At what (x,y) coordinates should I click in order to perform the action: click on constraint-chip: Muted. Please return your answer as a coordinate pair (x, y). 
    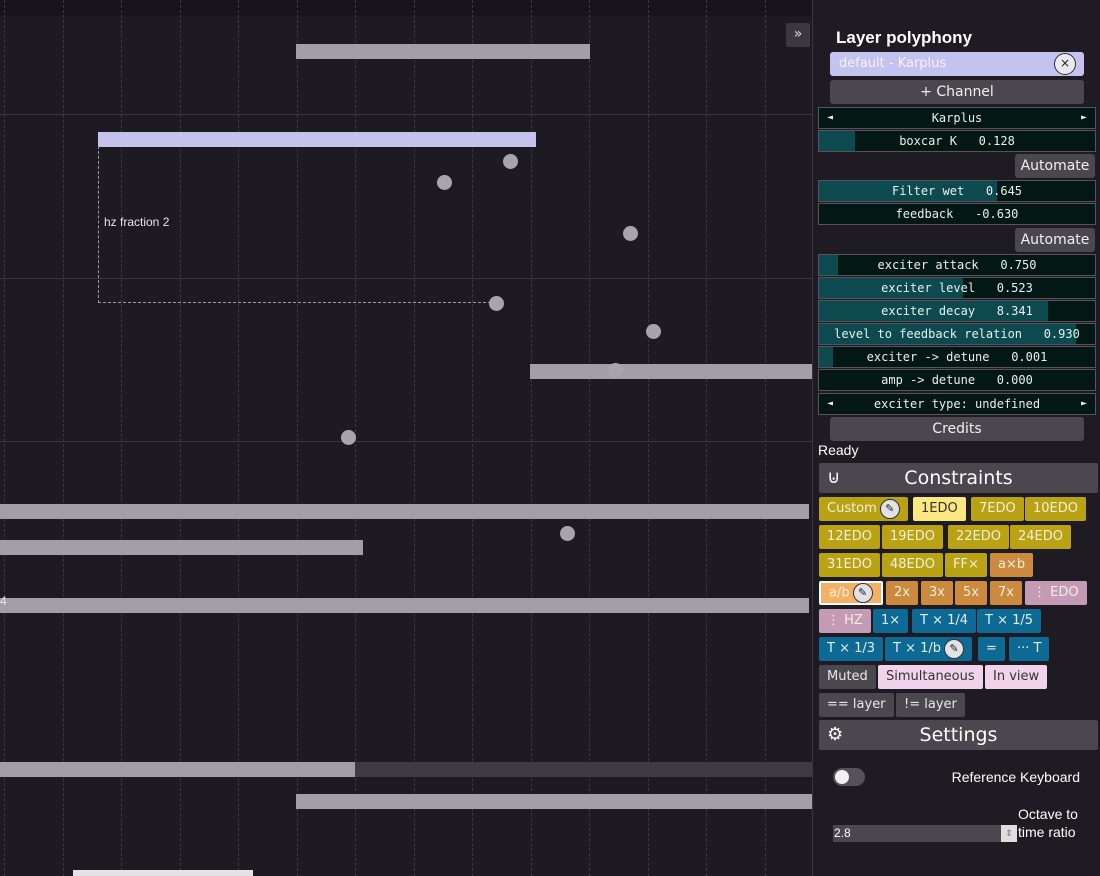
    Looking at the image, I should click on (847, 677).